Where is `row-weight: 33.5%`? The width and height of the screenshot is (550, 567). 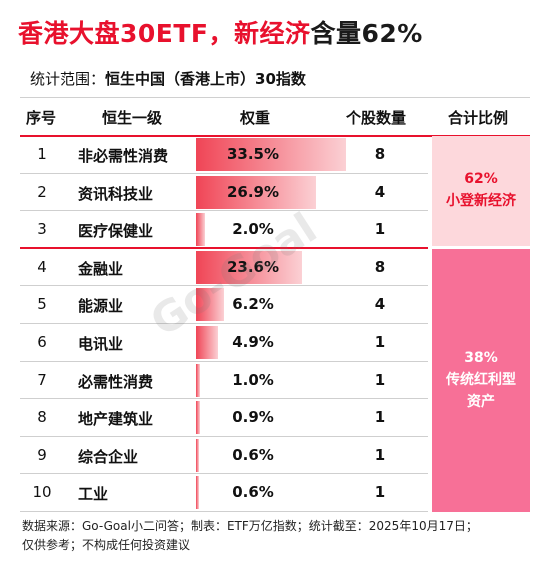
row-weight: 33.5% is located at coordinates (253, 154).